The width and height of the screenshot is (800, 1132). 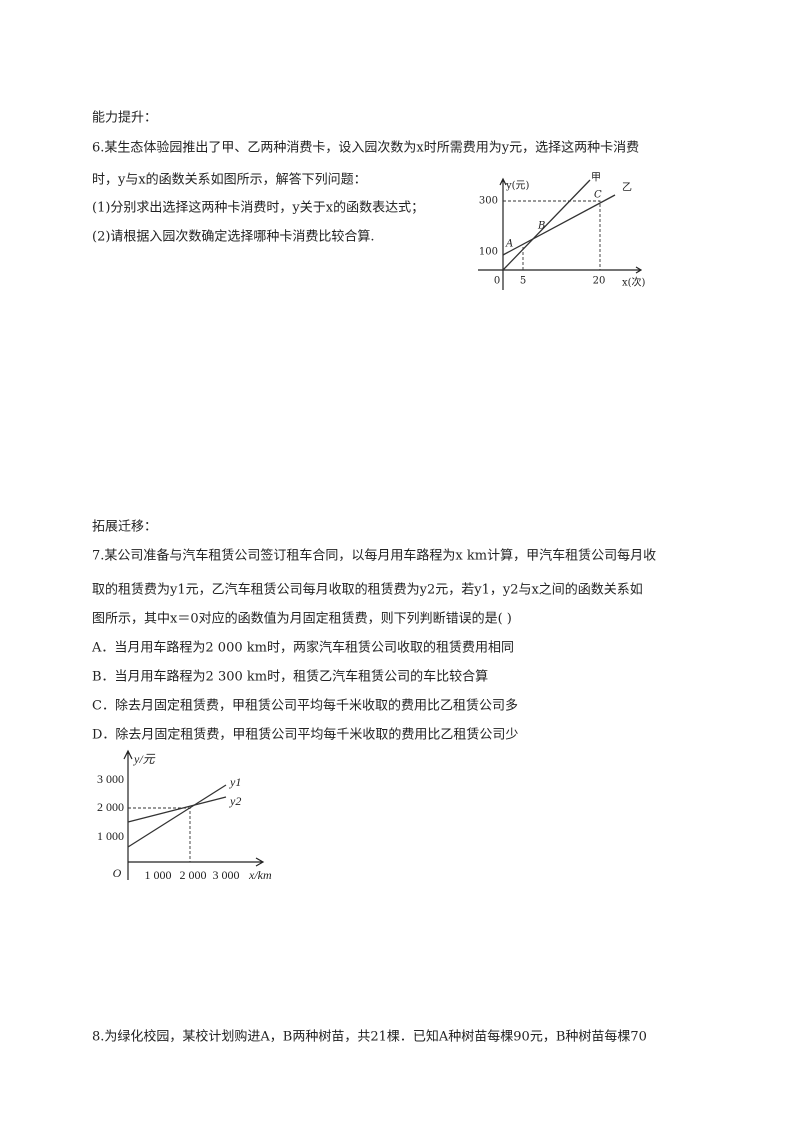 What do you see at coordinates (634, 282) in the screenshot?
I see `x-axis-label: x(次)` at bounding box center [634, 282].